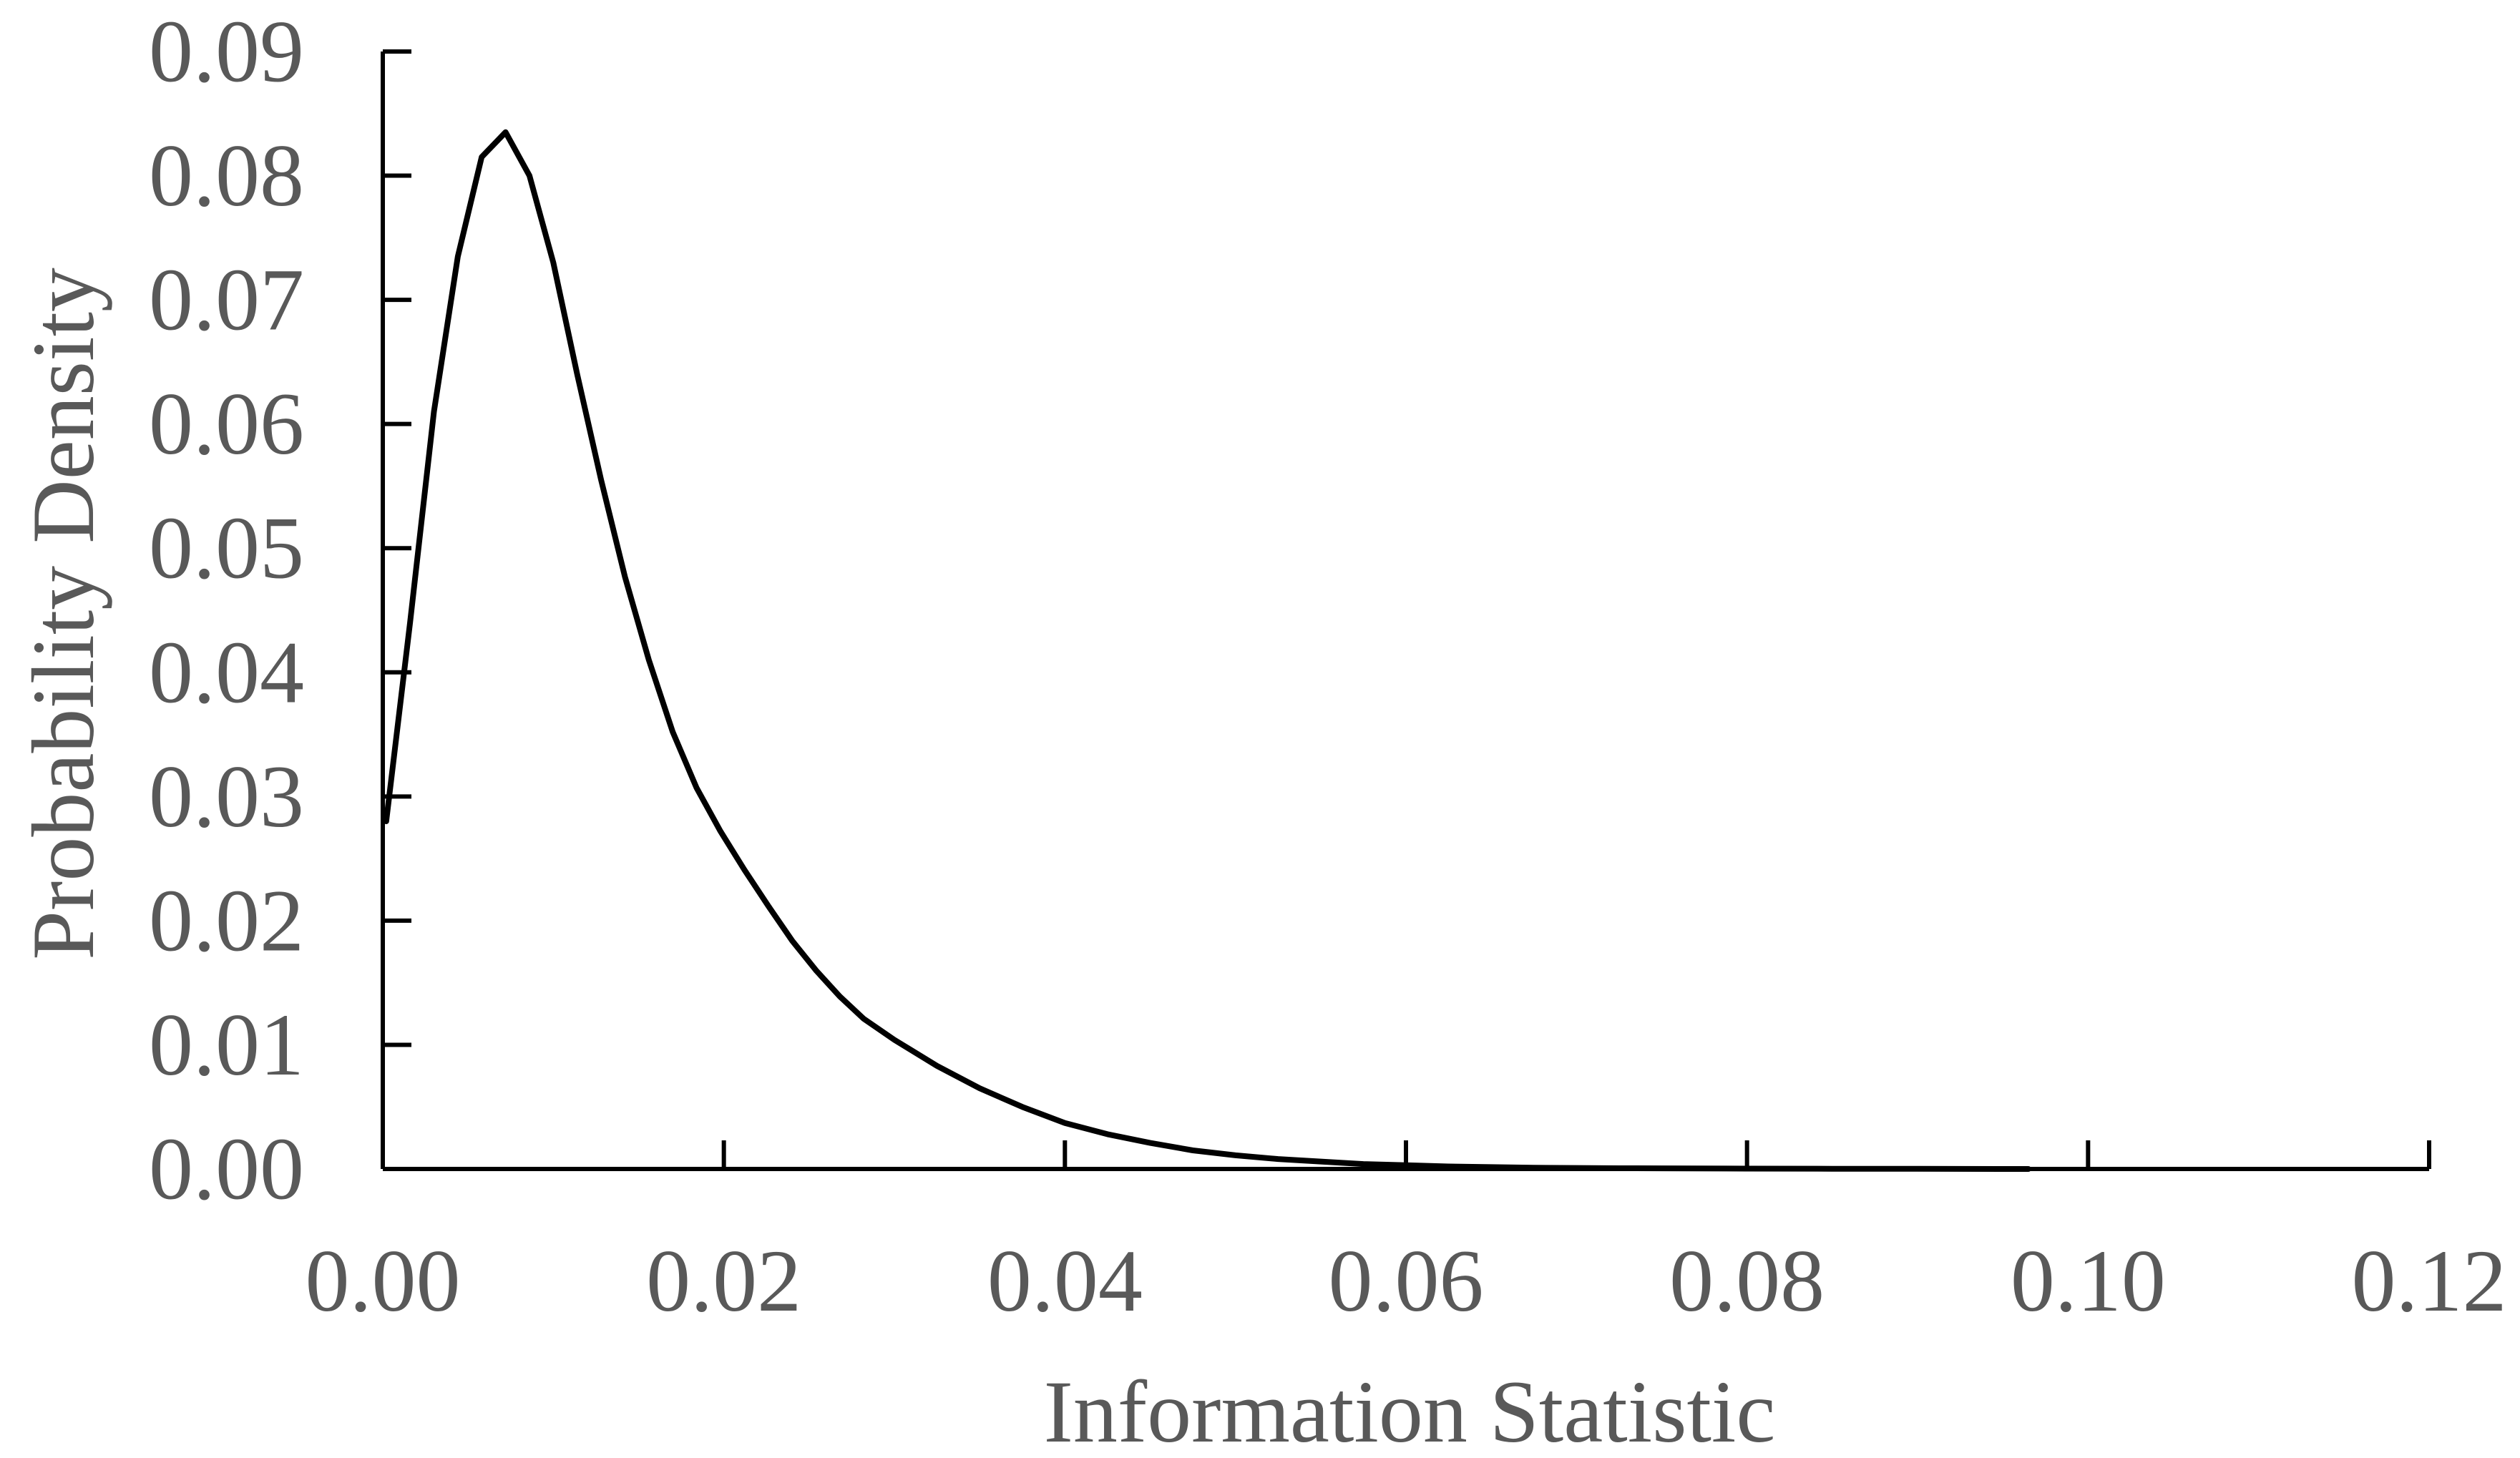 Image resolution: width=2520 pixels, height=1458 pixels. What do you see at coordinates (723, 1281) in the screenshot?
I see `x-tick-label: 0.02` at bounding box center [723, 1281].